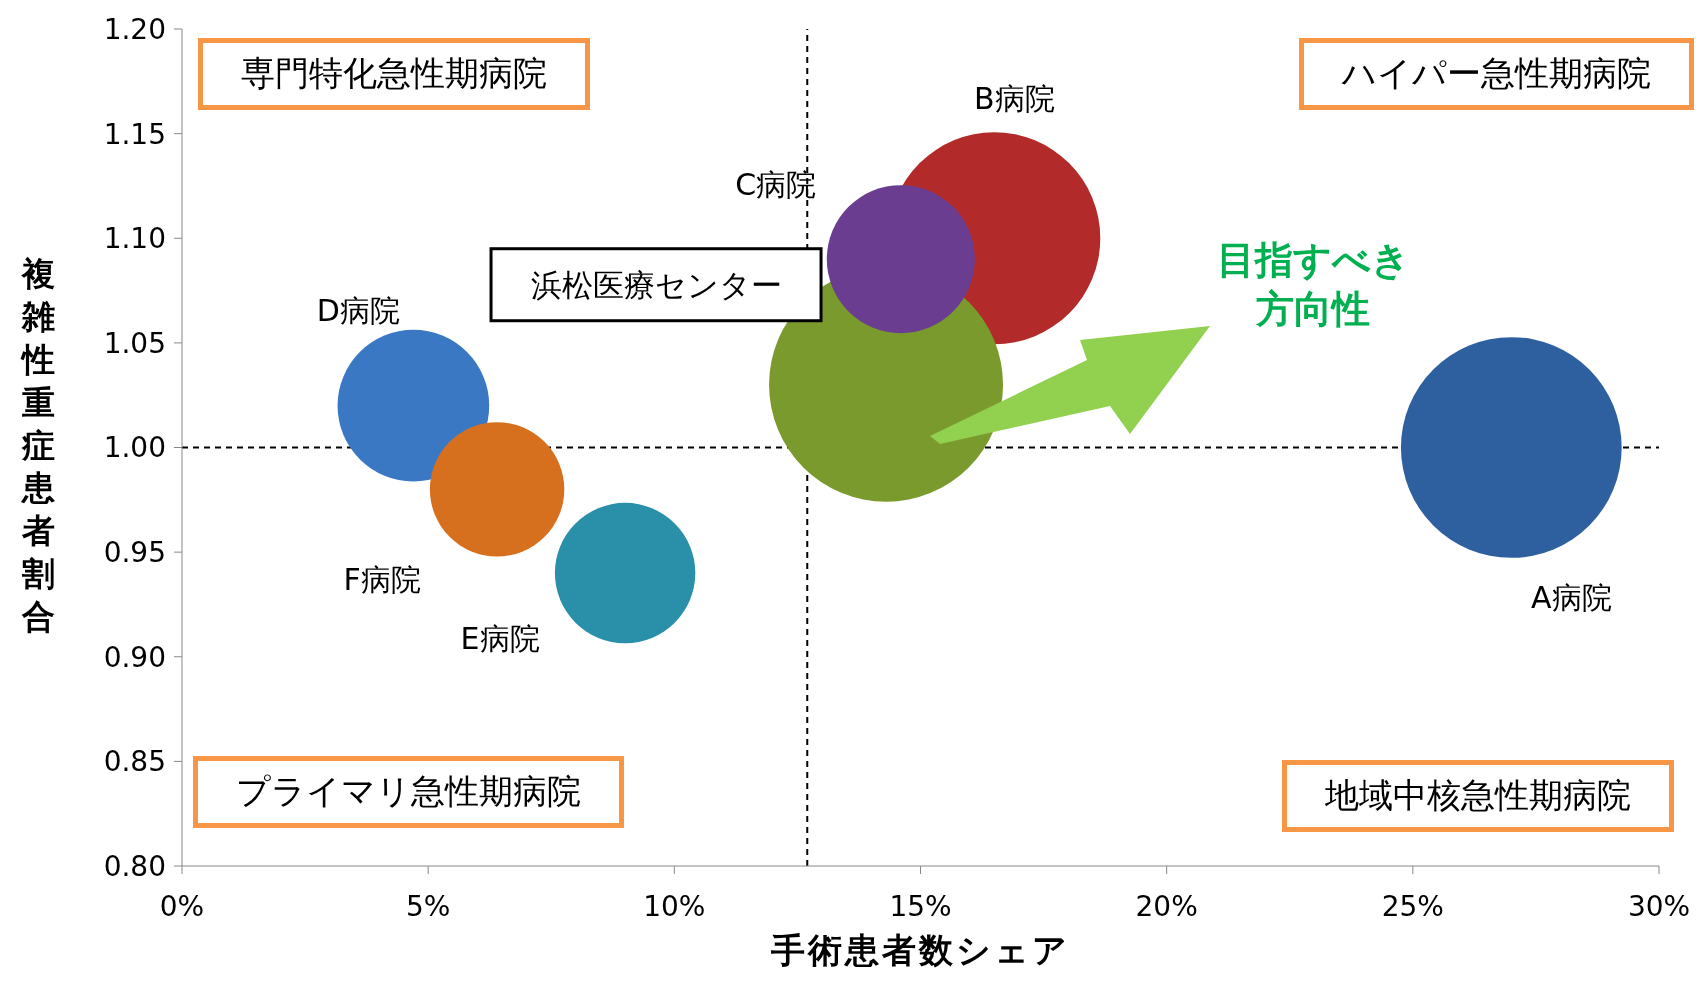  Describe the element at coordinates (134, 134) in the screenshot. I see `y-tick-label: 1.15` at that location.